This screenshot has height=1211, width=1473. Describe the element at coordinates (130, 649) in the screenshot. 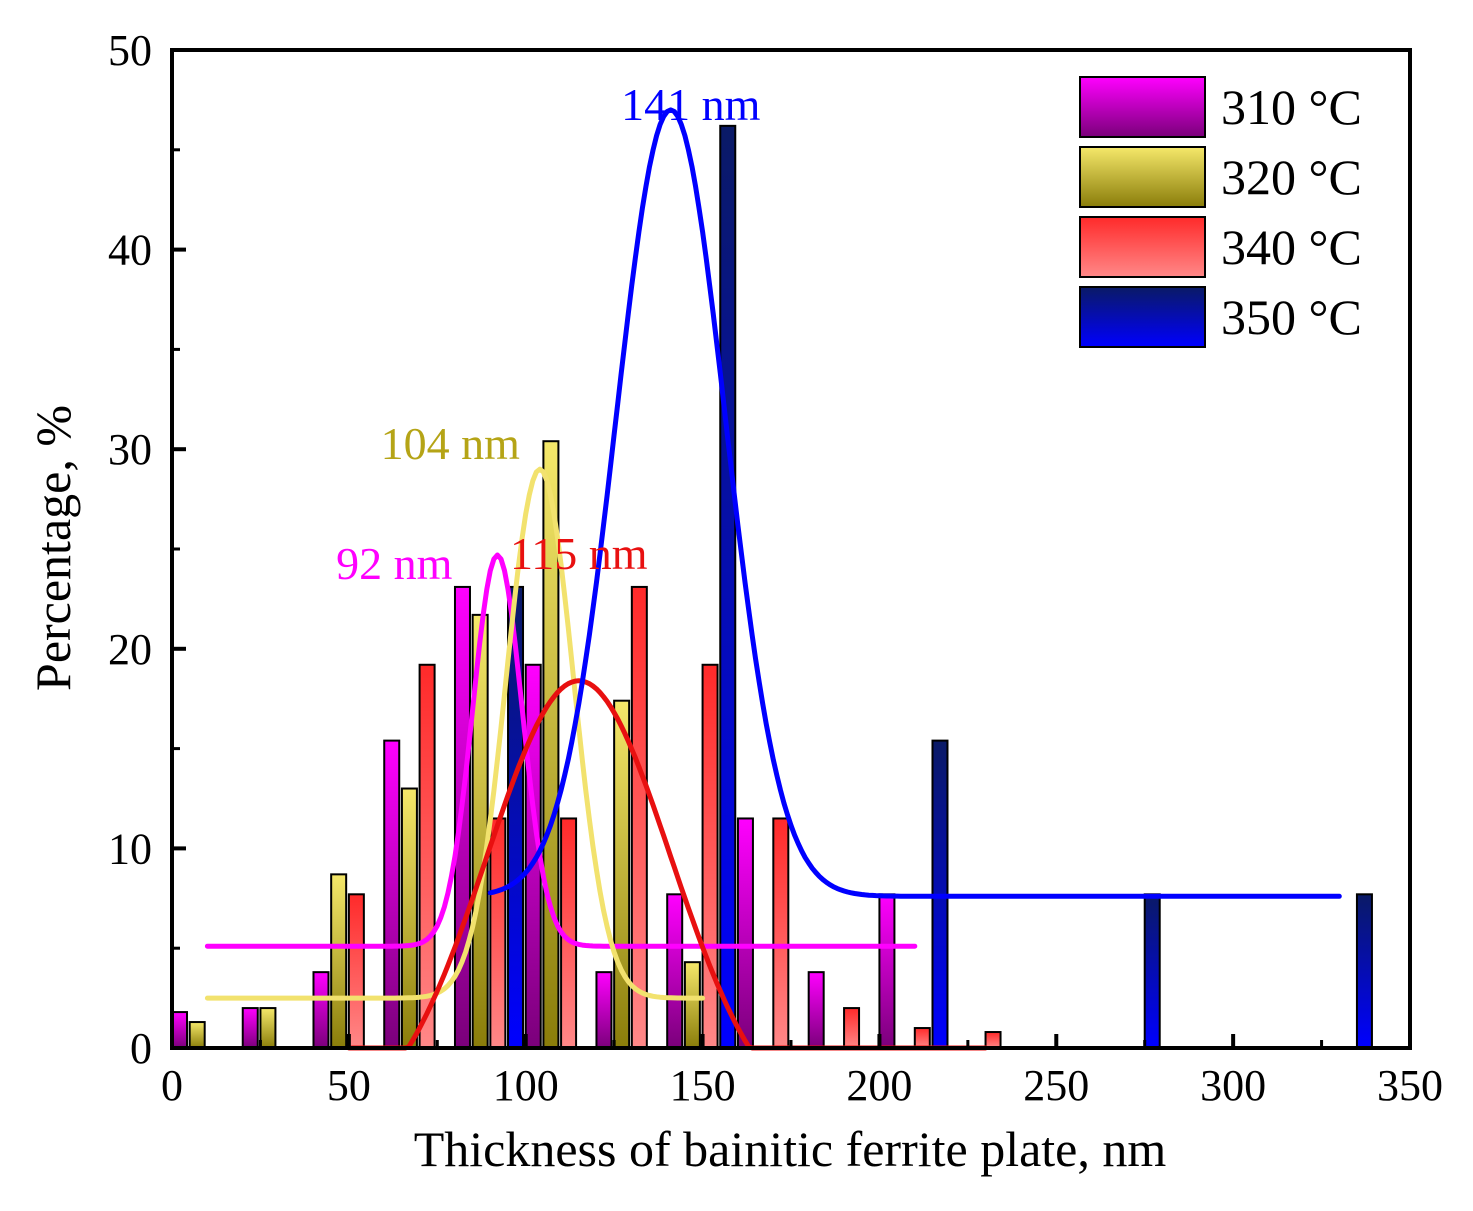

I see `y-tick-label: 20` at that location.